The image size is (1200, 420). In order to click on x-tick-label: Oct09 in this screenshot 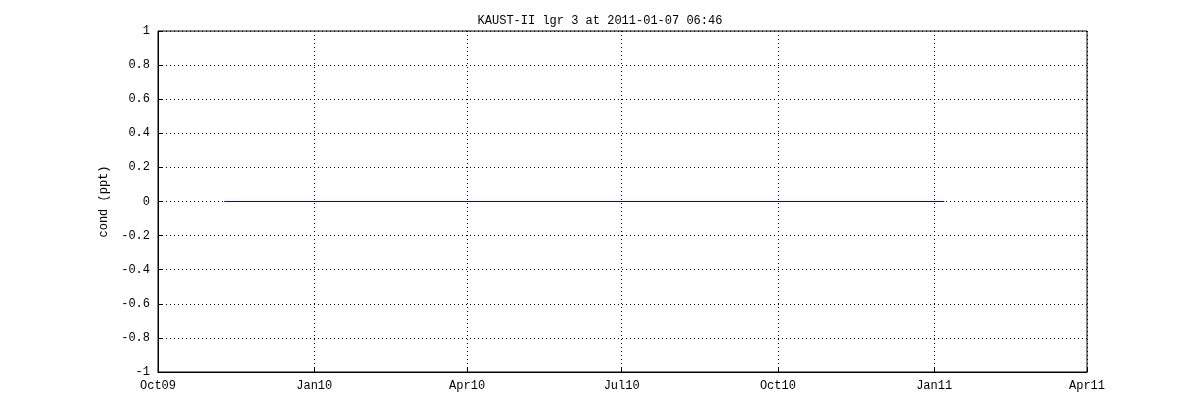, I will do `click(158, 386)`.